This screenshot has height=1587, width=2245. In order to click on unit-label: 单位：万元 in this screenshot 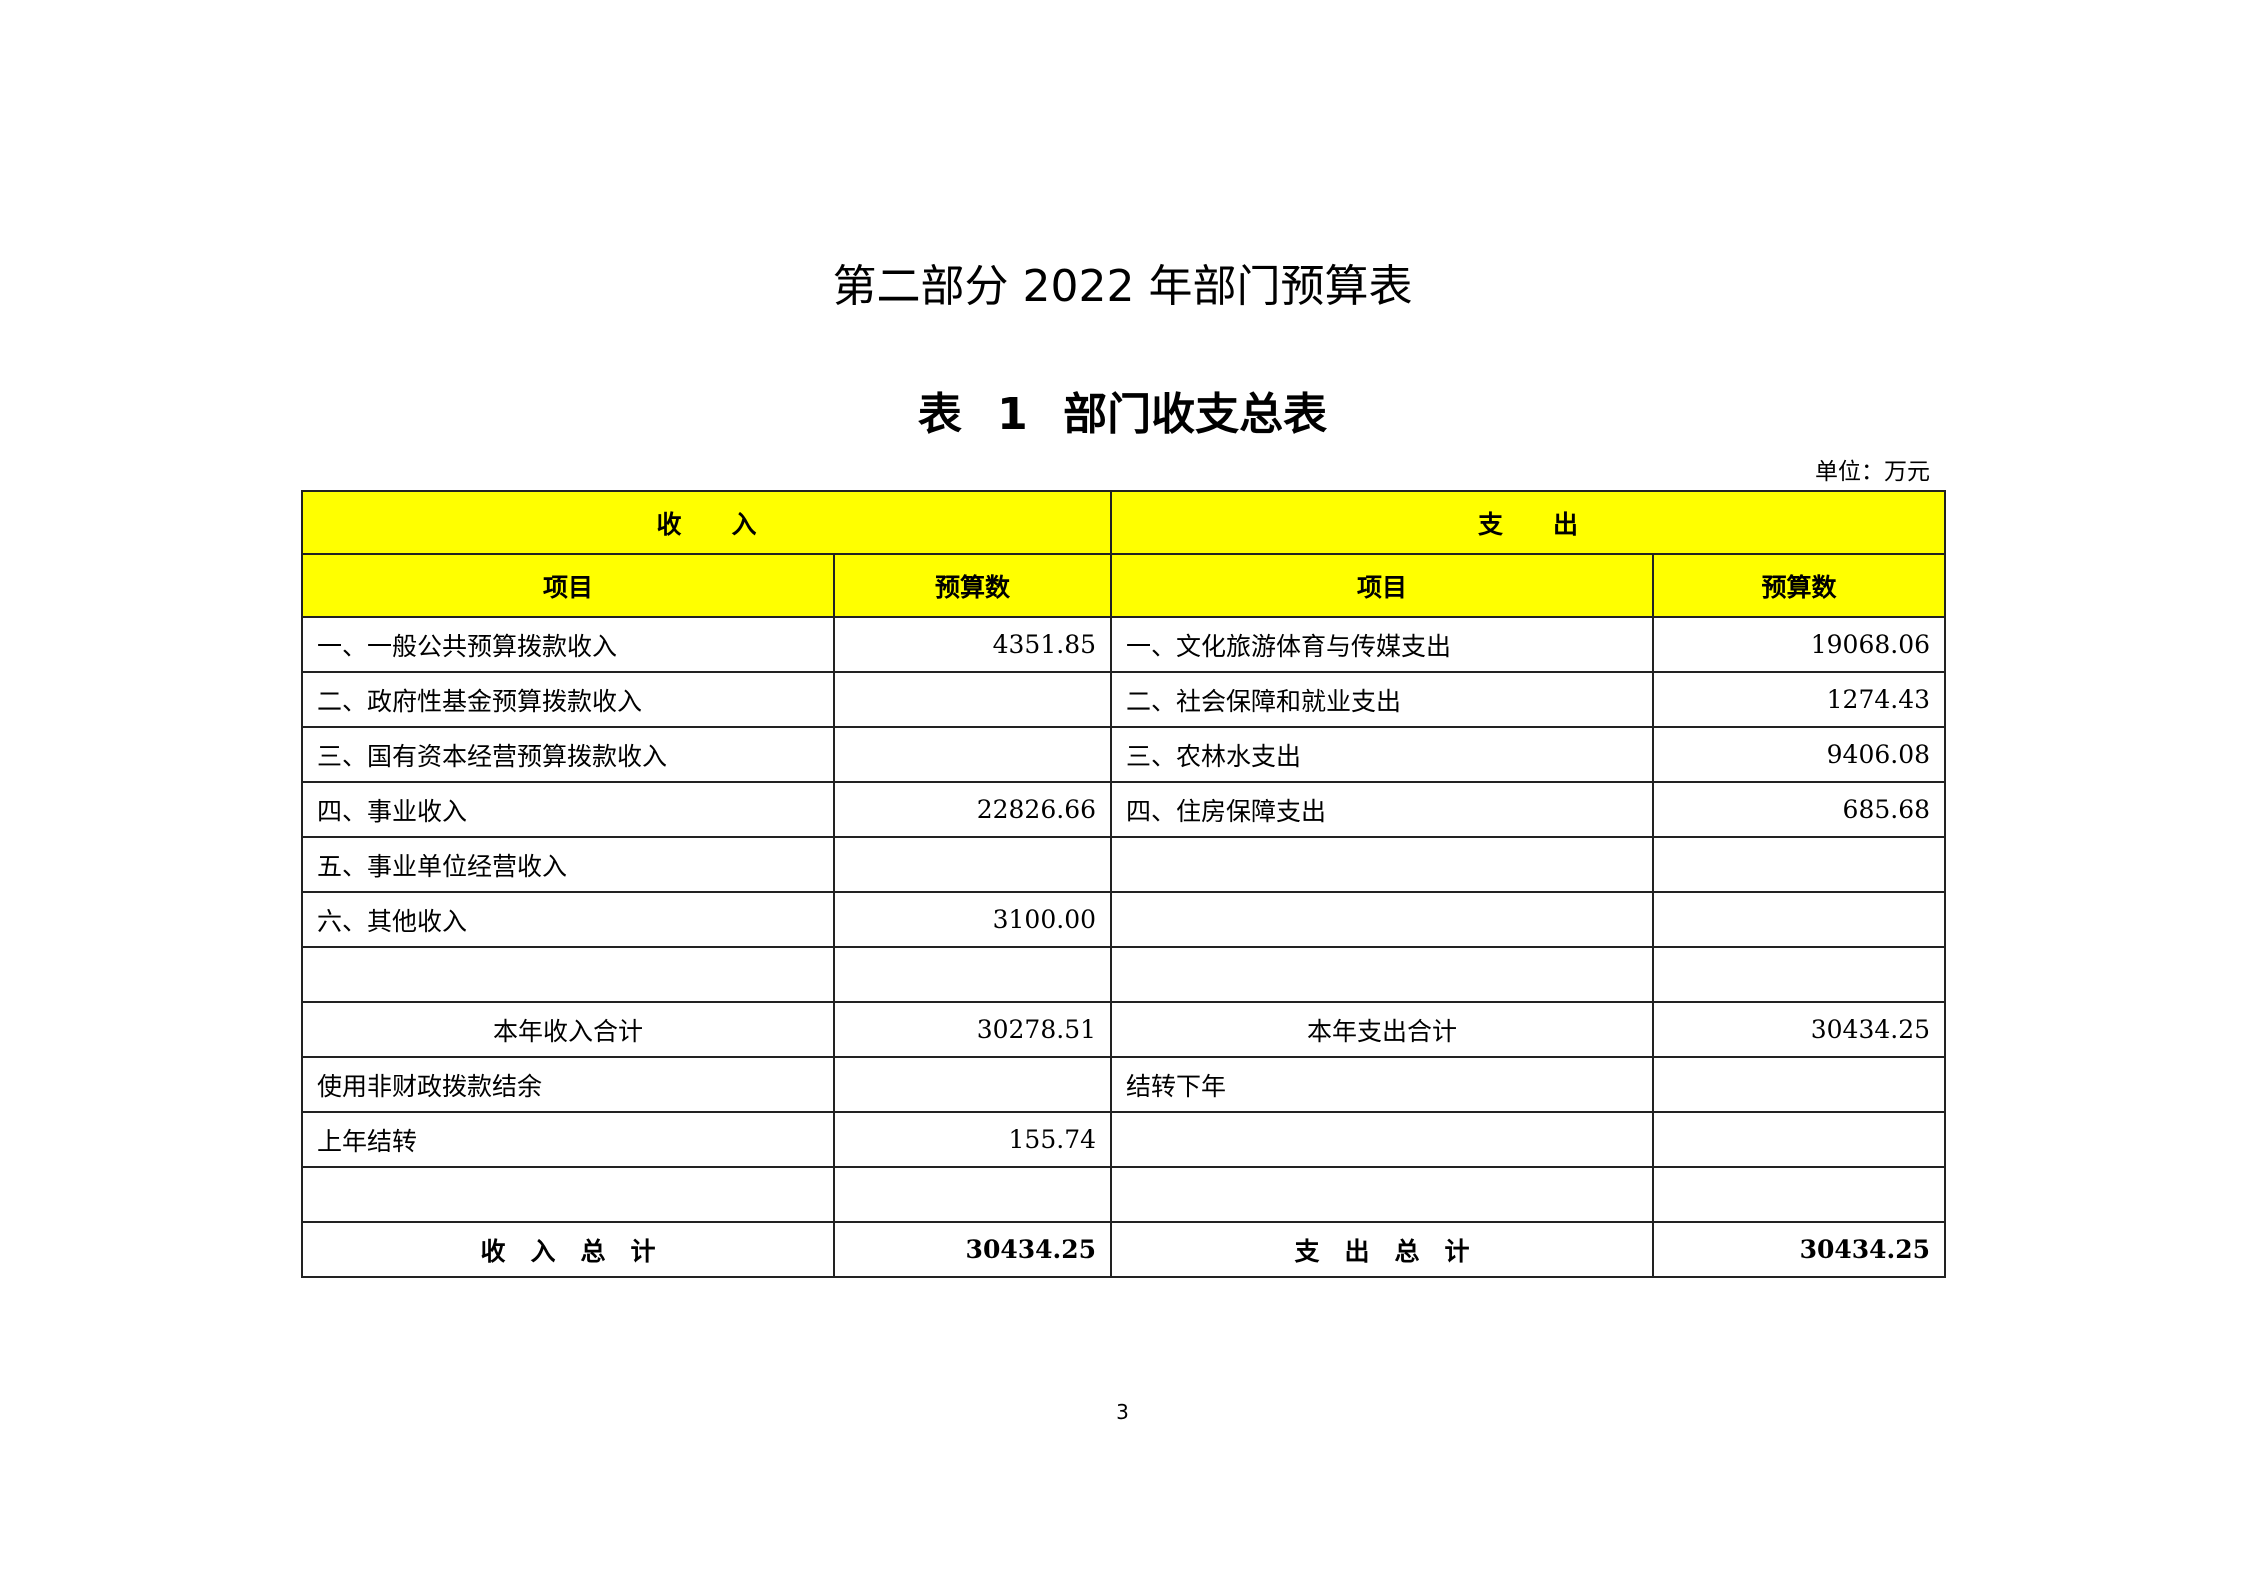, I will do `click(1872, 472)`.